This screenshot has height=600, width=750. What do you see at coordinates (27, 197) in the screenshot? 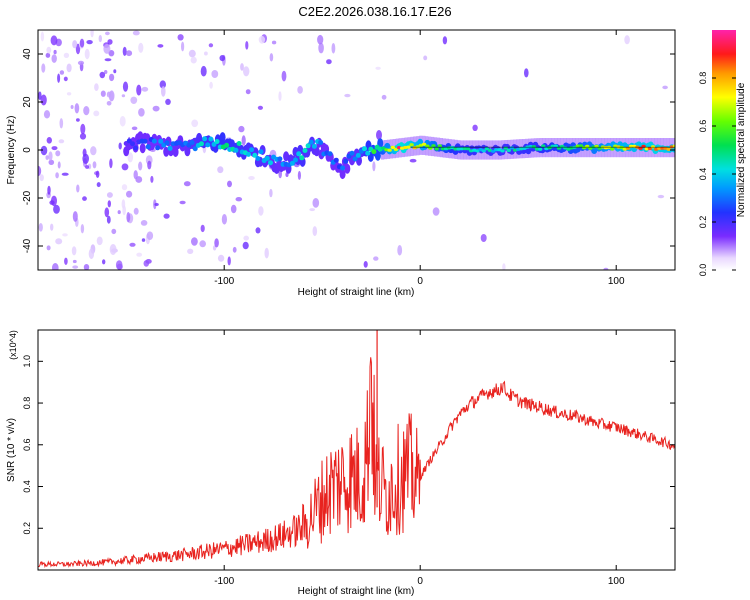
I see `heatmap-y-tick-label: -20` at bounding box center [27, 197].